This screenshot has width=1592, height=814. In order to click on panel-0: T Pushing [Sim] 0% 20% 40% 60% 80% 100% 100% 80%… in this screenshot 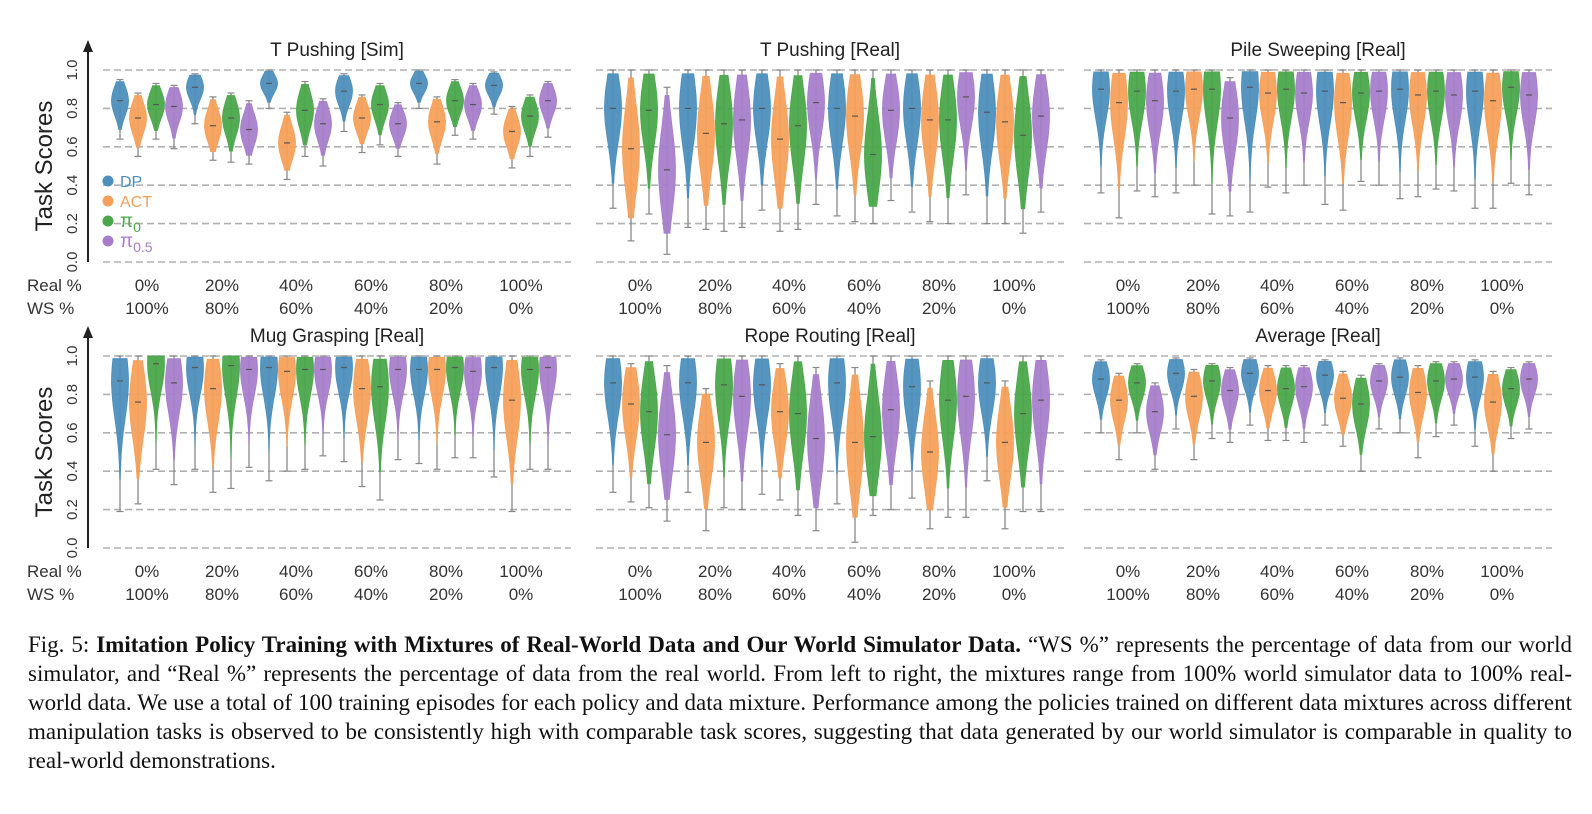, I will do `click(299, 179)`.